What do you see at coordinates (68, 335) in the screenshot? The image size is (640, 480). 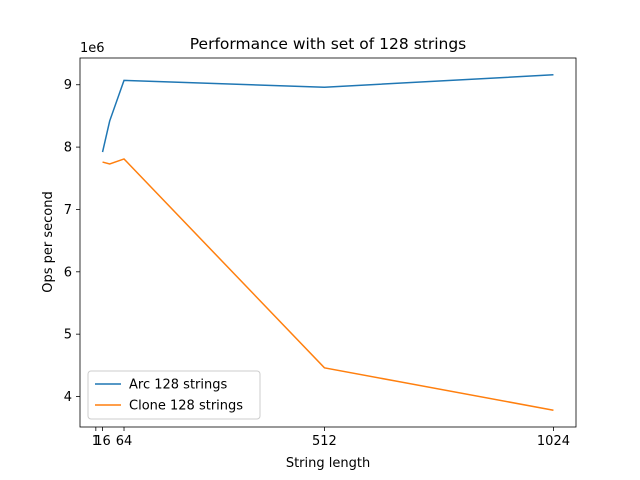 I see `y-tick-label: 5` at bounding box center [68, 335].